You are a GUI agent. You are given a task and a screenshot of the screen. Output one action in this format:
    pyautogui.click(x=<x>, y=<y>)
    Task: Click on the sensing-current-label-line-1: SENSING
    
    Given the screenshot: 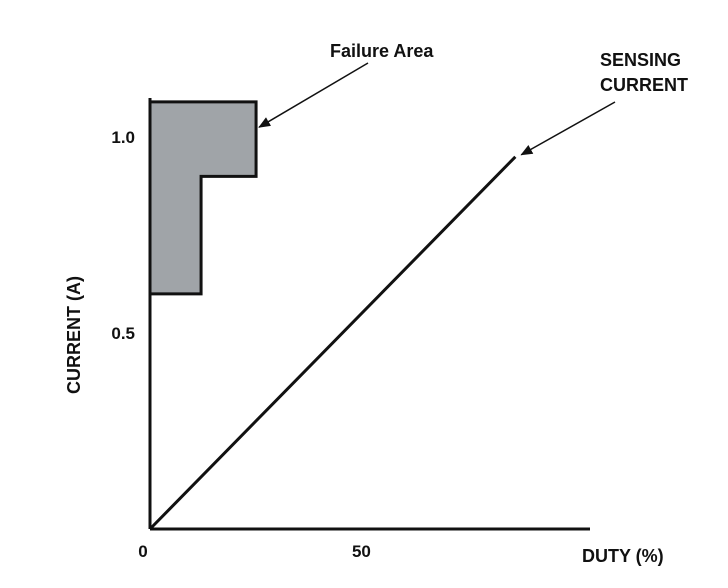 What is the action you would take?
    pyautogui.click(x=640, y=60)
    